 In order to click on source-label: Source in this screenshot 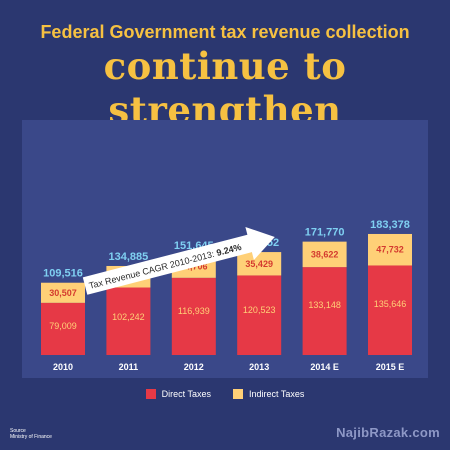, I will do `click(18, 431)`.